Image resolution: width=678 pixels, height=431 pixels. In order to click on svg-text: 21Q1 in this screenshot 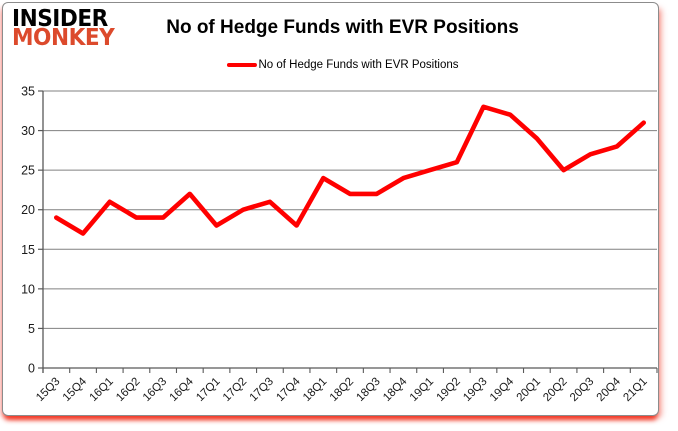, I will do `click(635, 390)`.